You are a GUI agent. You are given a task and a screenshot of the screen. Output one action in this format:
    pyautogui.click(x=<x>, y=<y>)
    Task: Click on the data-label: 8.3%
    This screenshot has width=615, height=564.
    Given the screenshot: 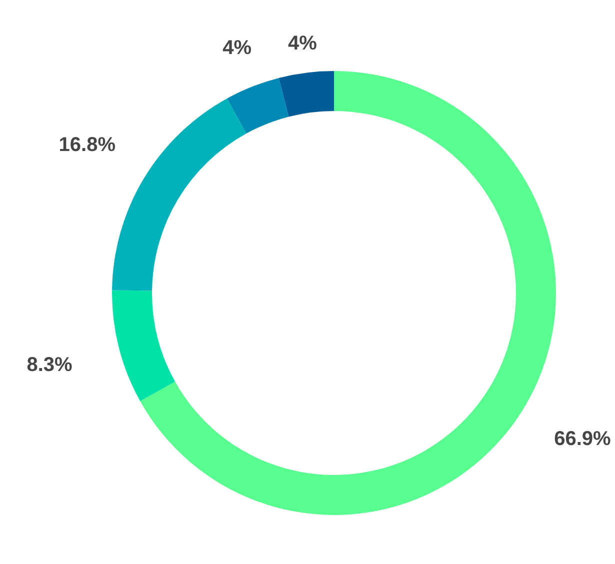 What is the action you would take?
    pyautogui.click(x=49, y=365)
    